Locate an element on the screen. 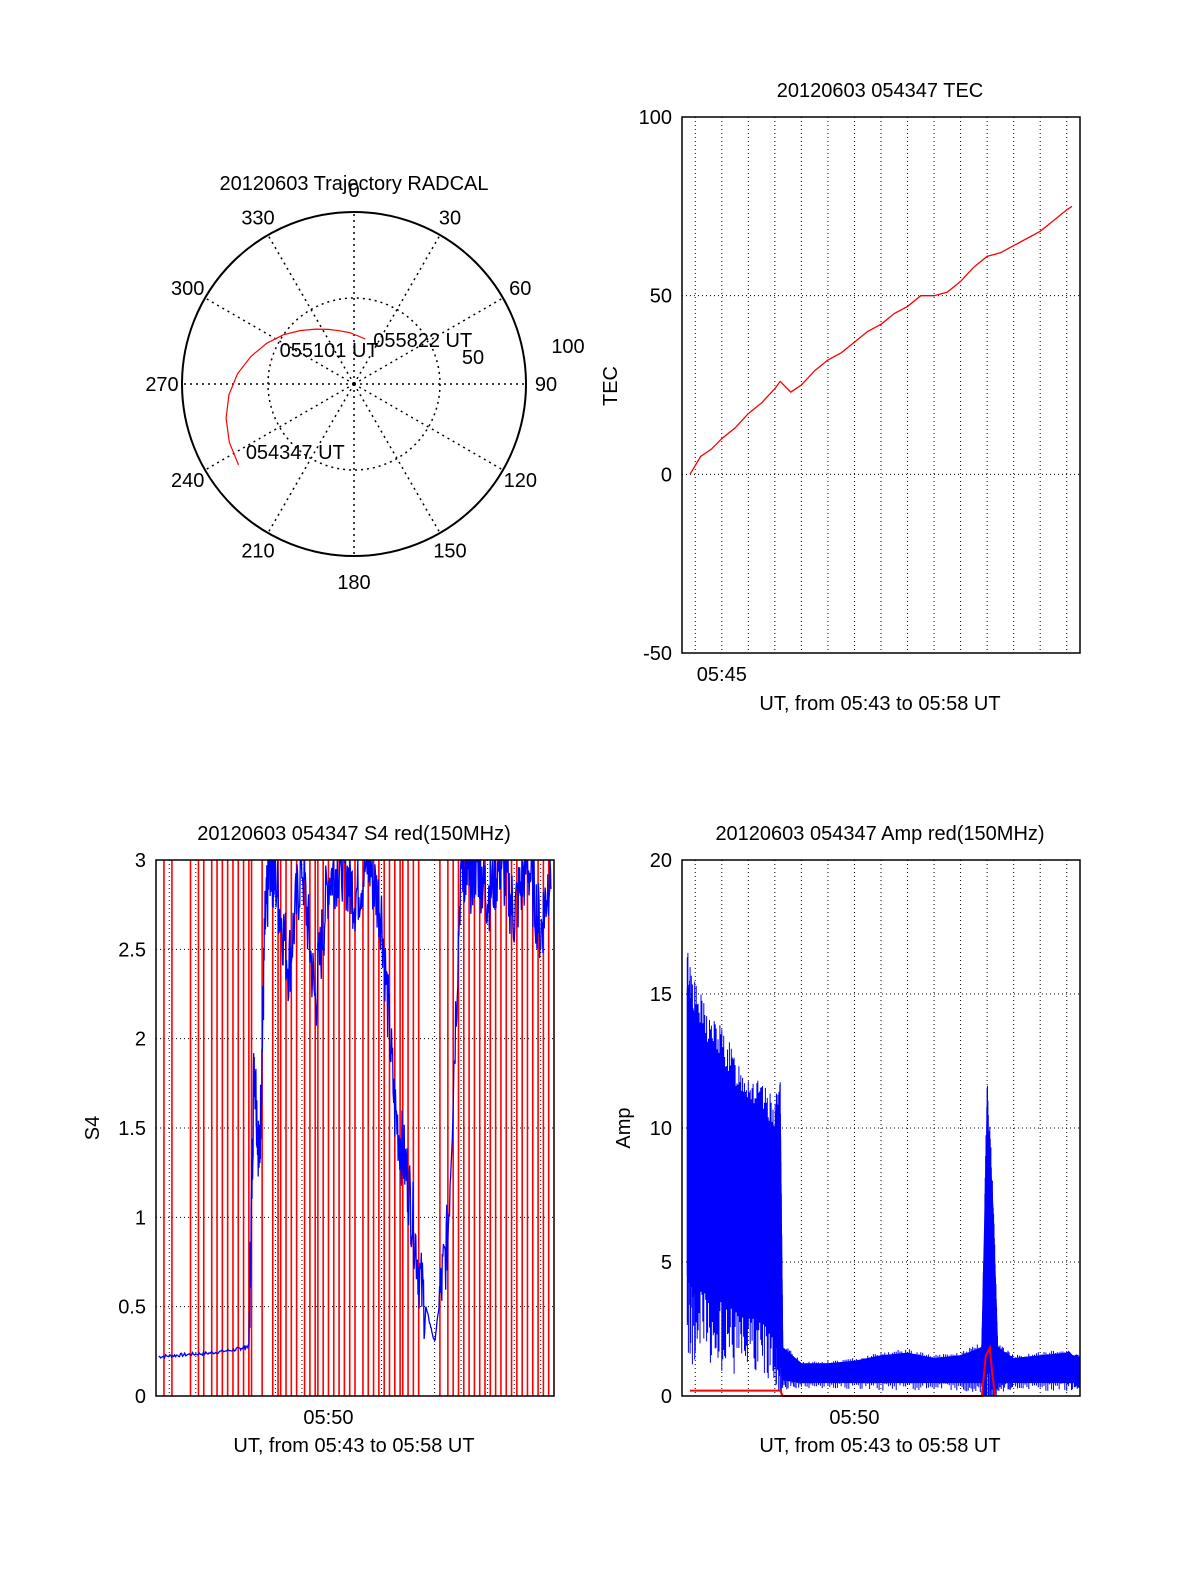 The height and width of the screenshot is (1575, 1200). s4-title: 20120603 054347 S4 red(150MHz) is located at coordinates (354, 834).